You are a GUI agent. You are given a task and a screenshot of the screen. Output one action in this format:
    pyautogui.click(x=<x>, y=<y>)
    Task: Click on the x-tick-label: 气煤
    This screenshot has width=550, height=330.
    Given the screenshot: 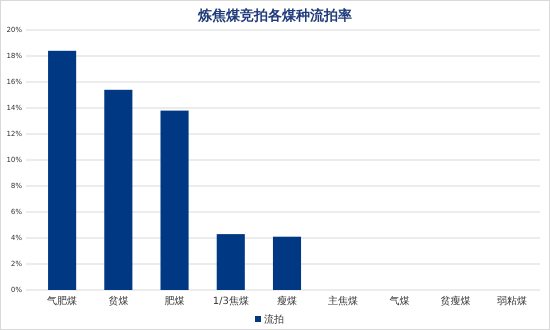 What is the action you would take?
    pyautogui.click(x=399, y=301)
    